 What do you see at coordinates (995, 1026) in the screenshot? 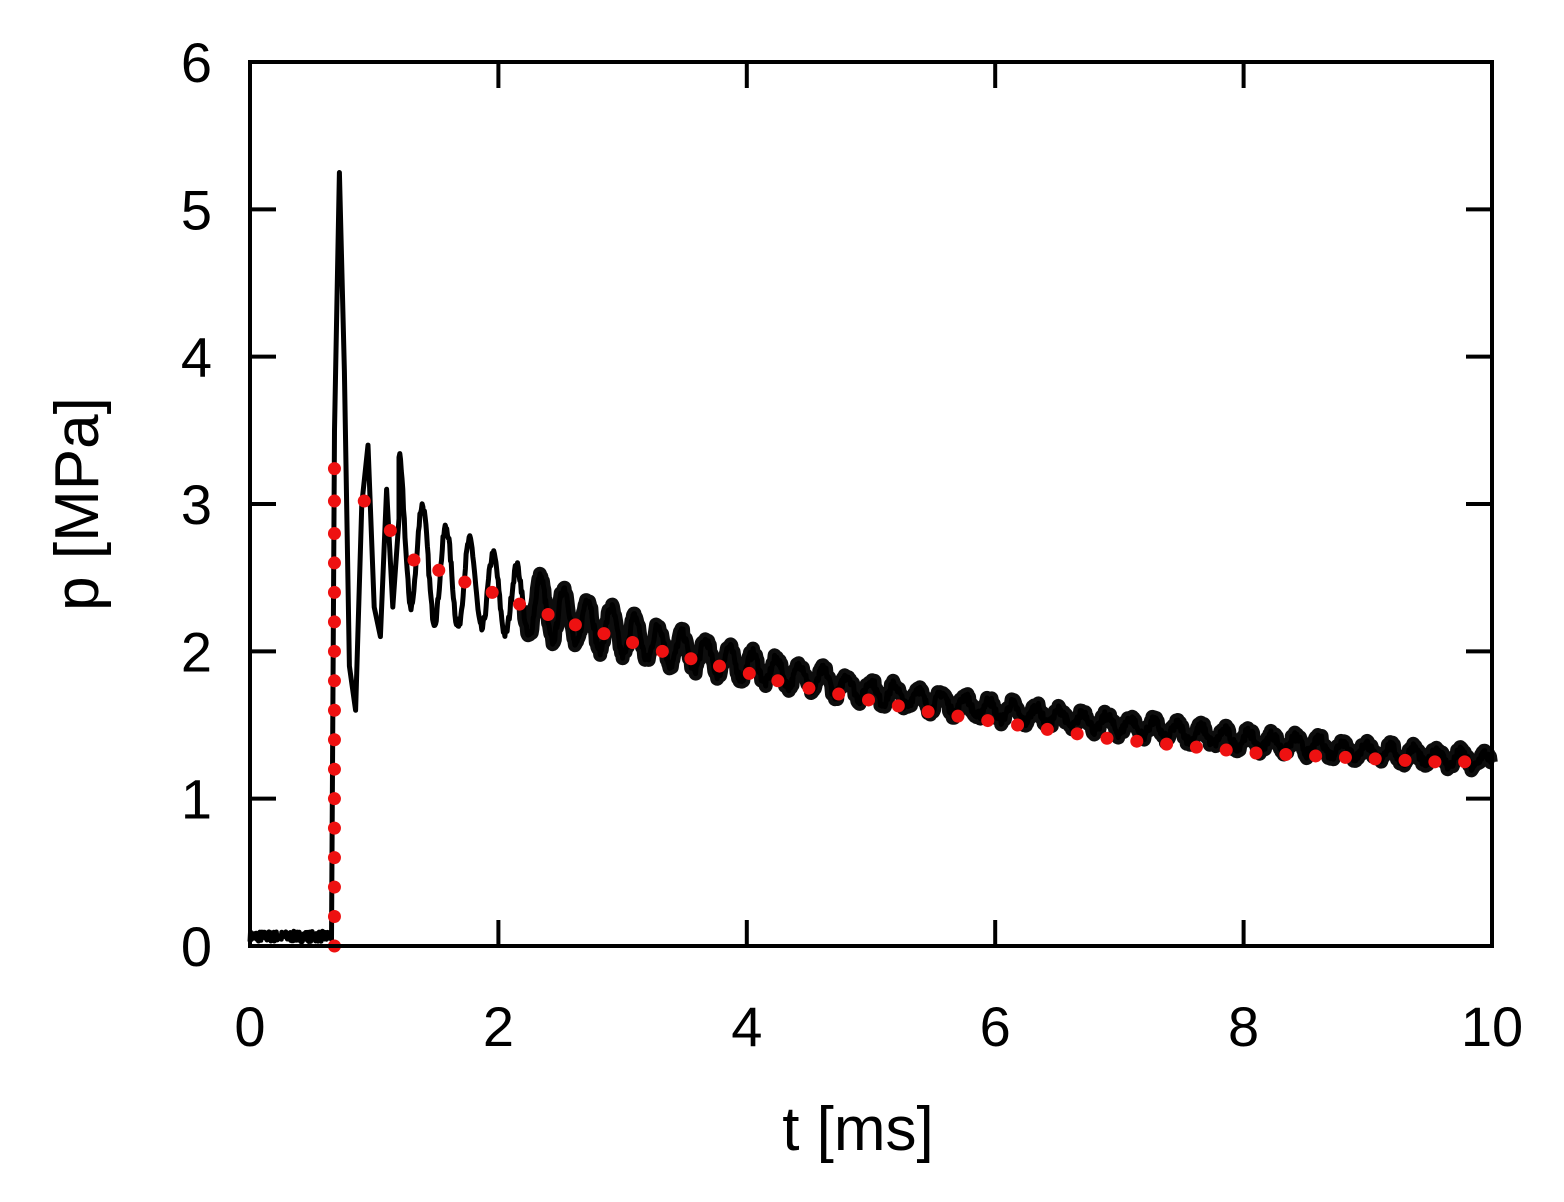
I see `x-tick-label: 6` at bounding box center [995, 1026].